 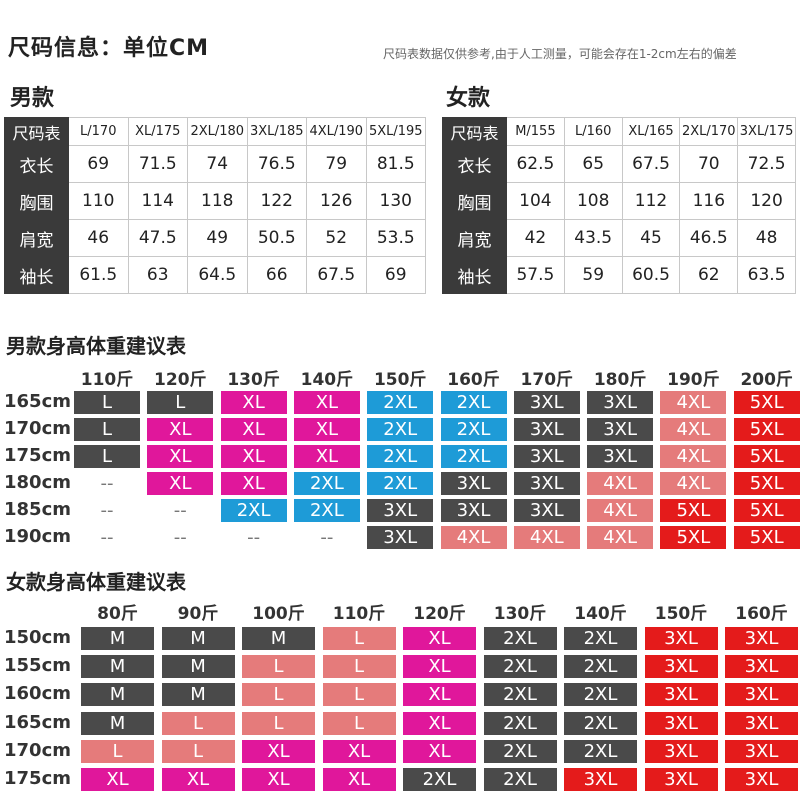 What do you see at coordinates (395, 164) in the screenshot?
I see `table-cell: 81.5` at bounding box center [395, 164].